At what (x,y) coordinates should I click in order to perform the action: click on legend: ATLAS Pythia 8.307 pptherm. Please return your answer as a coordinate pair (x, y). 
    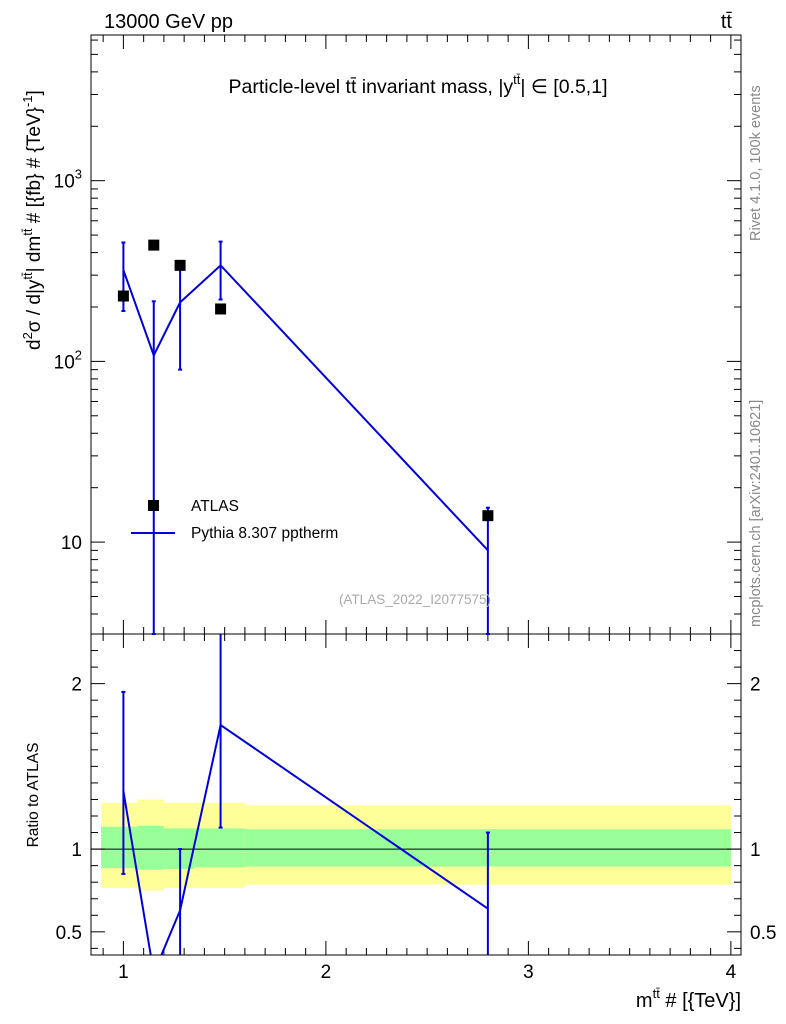
    Looking at the image, I should click on (234, 520).